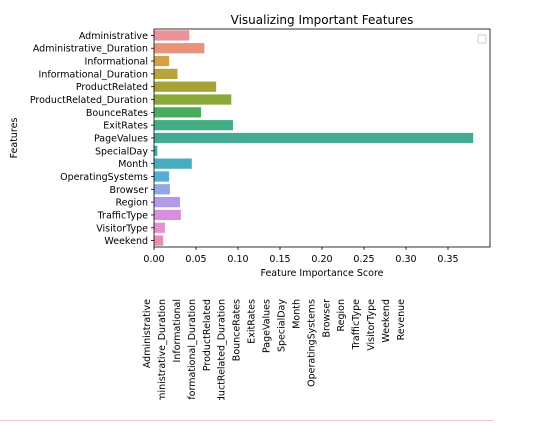 This screenshot has height=423, width=555. I want to click on x-tick-label: 0.20, so click(321, 259).